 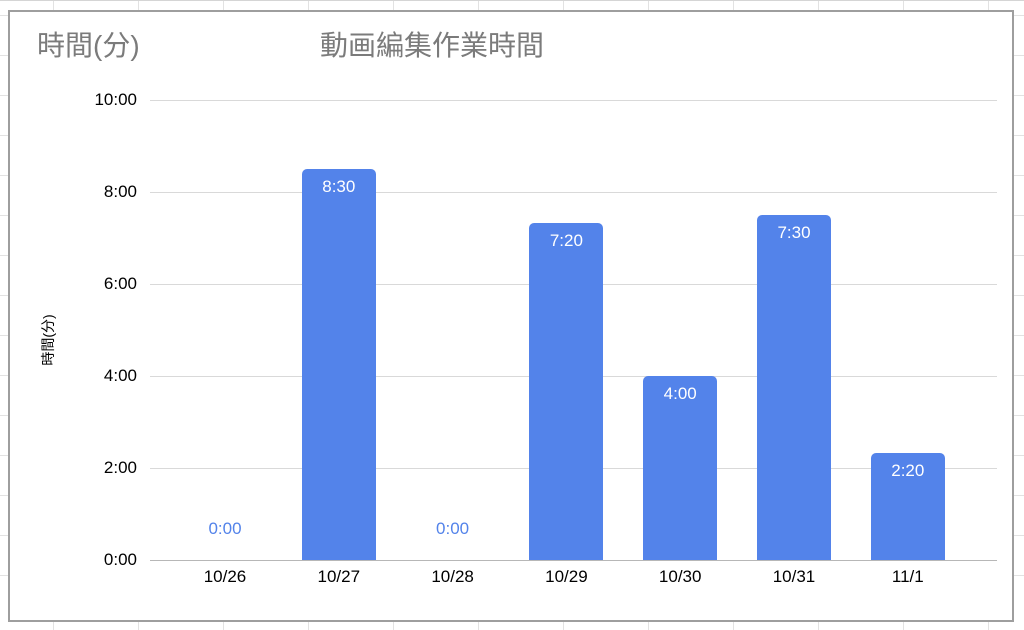 I want to click on y-tick-label: 4:00, so click(x=120, y=375).